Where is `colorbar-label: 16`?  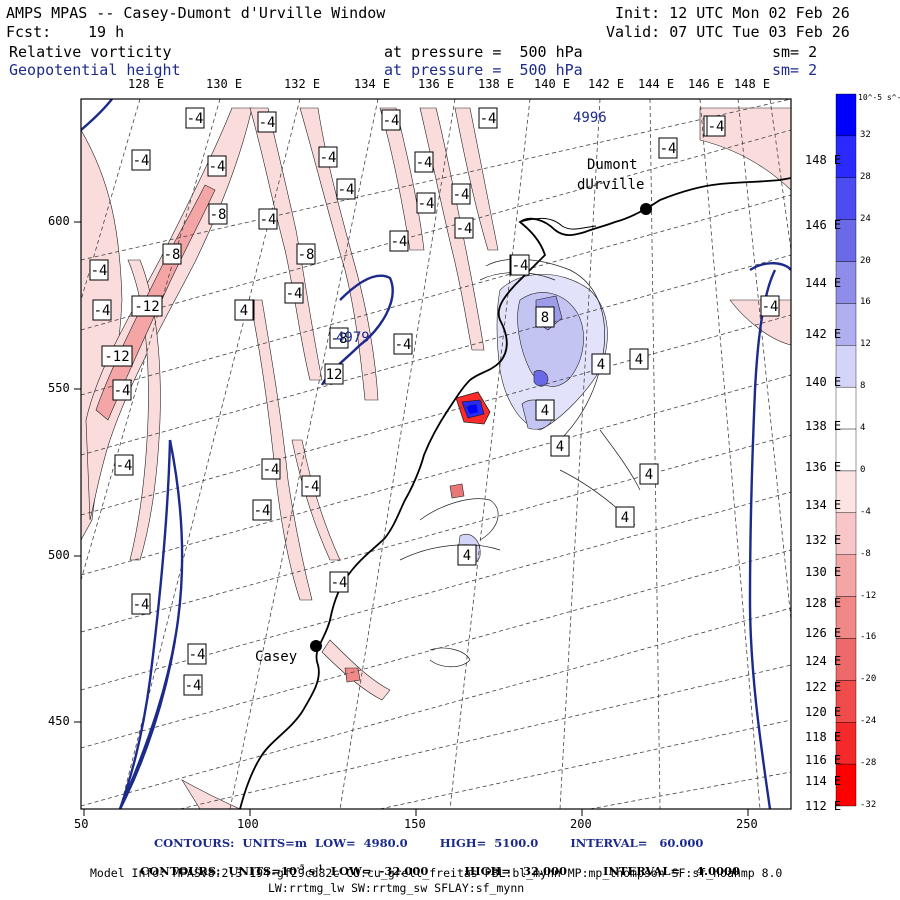 colorbar-label: 16 is located at coordinates (865, 302).